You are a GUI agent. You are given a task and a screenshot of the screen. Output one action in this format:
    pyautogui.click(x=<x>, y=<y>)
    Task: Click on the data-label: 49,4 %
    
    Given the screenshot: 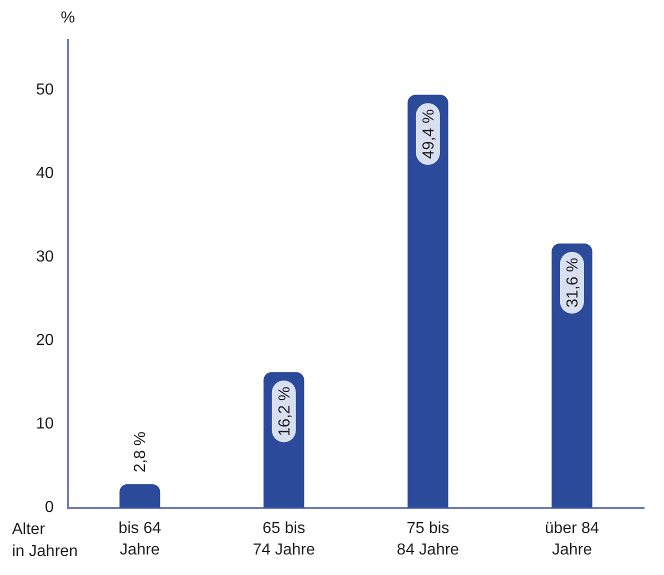 What is the action you would take?
    pyautogui.click(x=429, y=134)
    